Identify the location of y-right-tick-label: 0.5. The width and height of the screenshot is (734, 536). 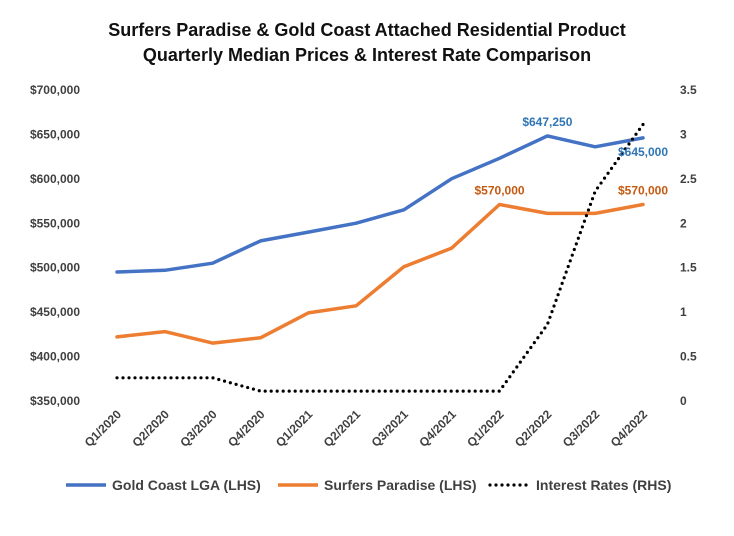
(688, 357).